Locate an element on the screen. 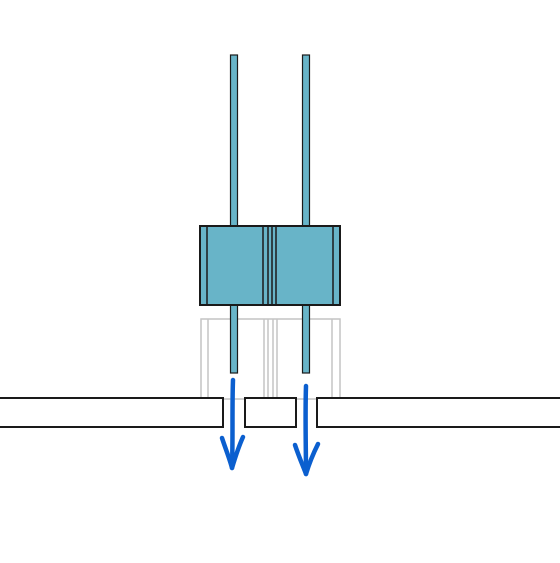 The height and width of the screenshot is (563, 560). component-pins is located at coordinates (270, 214).